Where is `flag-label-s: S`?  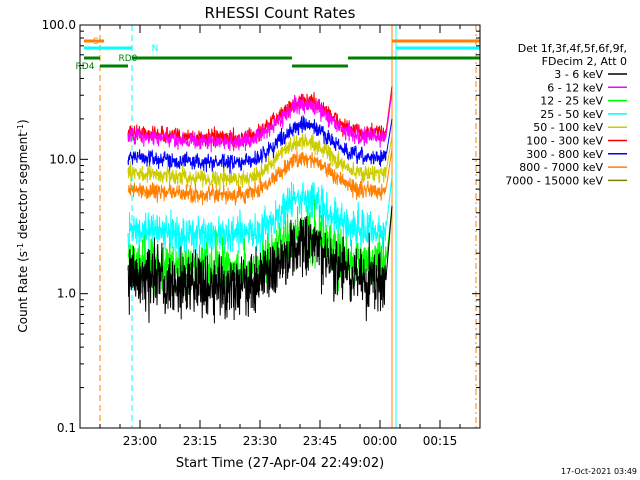 flag-label-s: S is located at coordinates (96, 42).